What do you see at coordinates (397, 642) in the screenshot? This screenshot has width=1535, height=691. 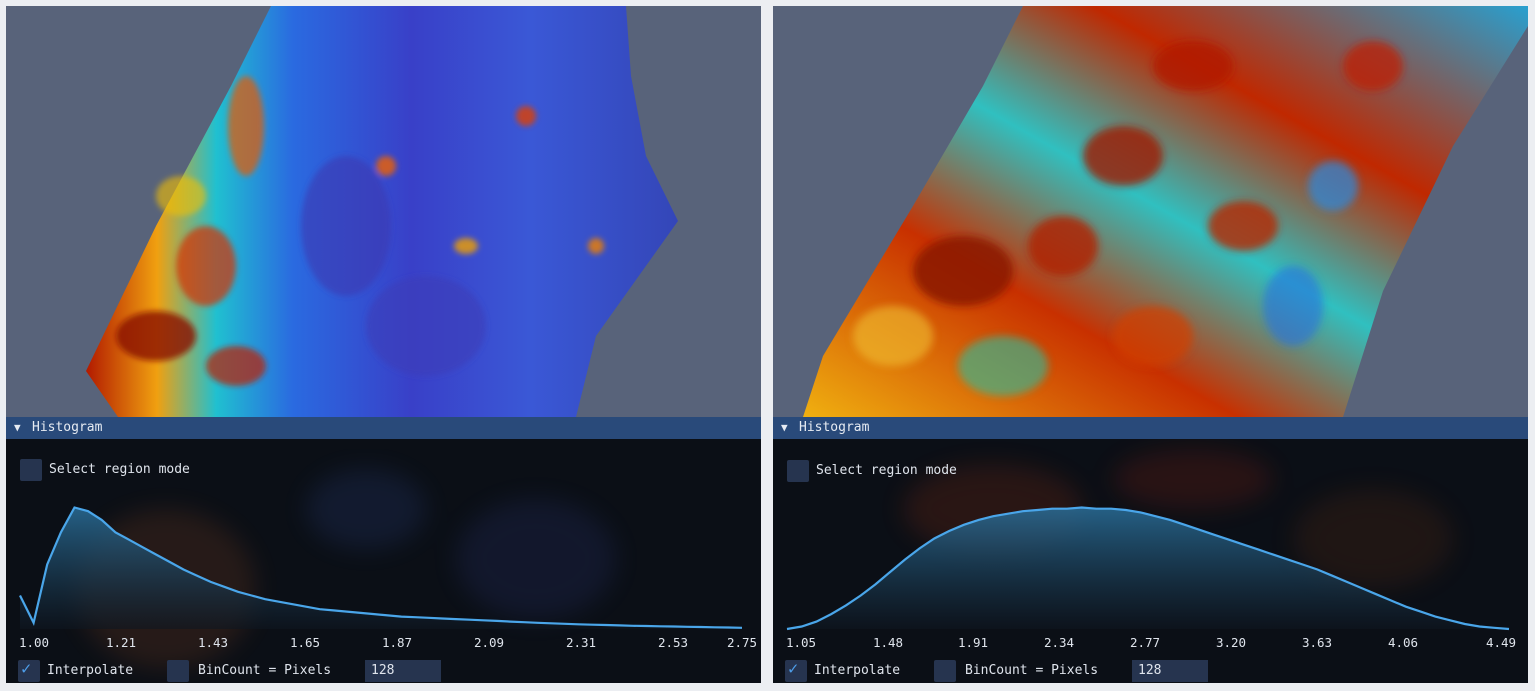 I see `x-tick-label: 1.87` at bounding box center [397, 642].